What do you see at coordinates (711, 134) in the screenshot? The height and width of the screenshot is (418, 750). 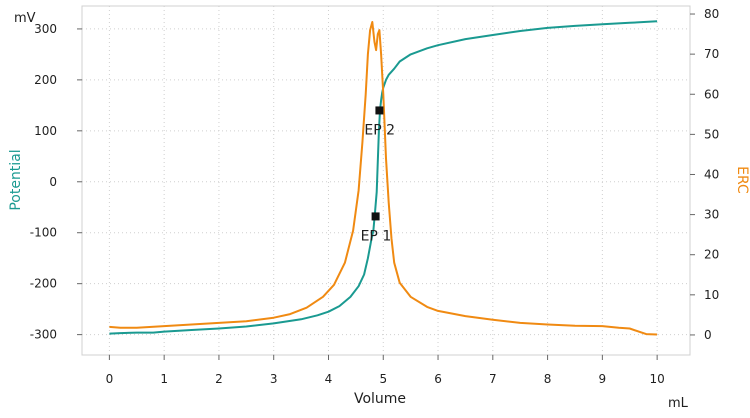 I see `y-right-tick-label: 50` at bounding box center [711, 134].